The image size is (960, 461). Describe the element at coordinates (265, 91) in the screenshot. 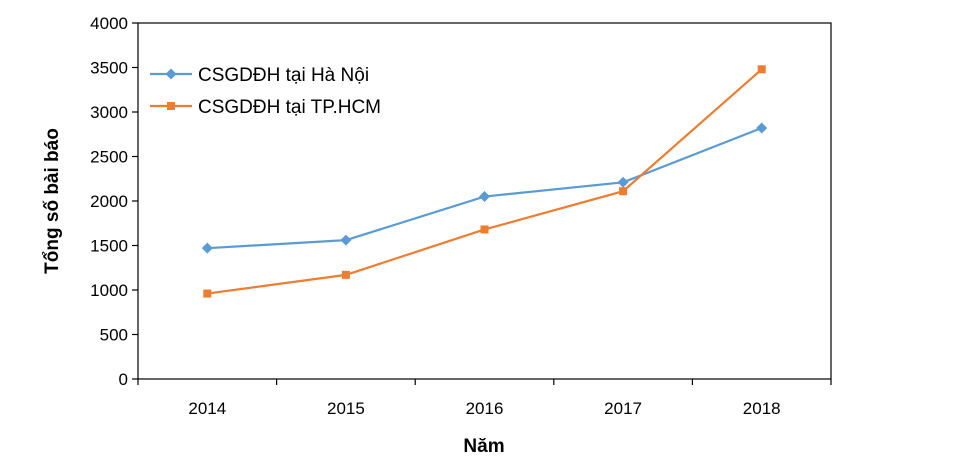

I see `legend: CSGDĐH tại Hà Nội CSGDĐH tại TP.HCM` at that location.